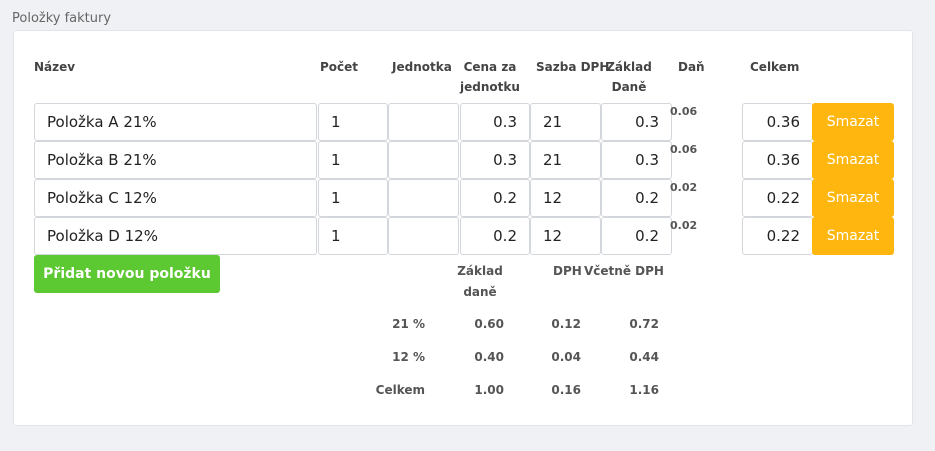 The width and height of the screenshot is (935, 451). Describe the element at coordinates (566, 357) in the screenshot. I see `summary-vat-value: 0.04` at that location.